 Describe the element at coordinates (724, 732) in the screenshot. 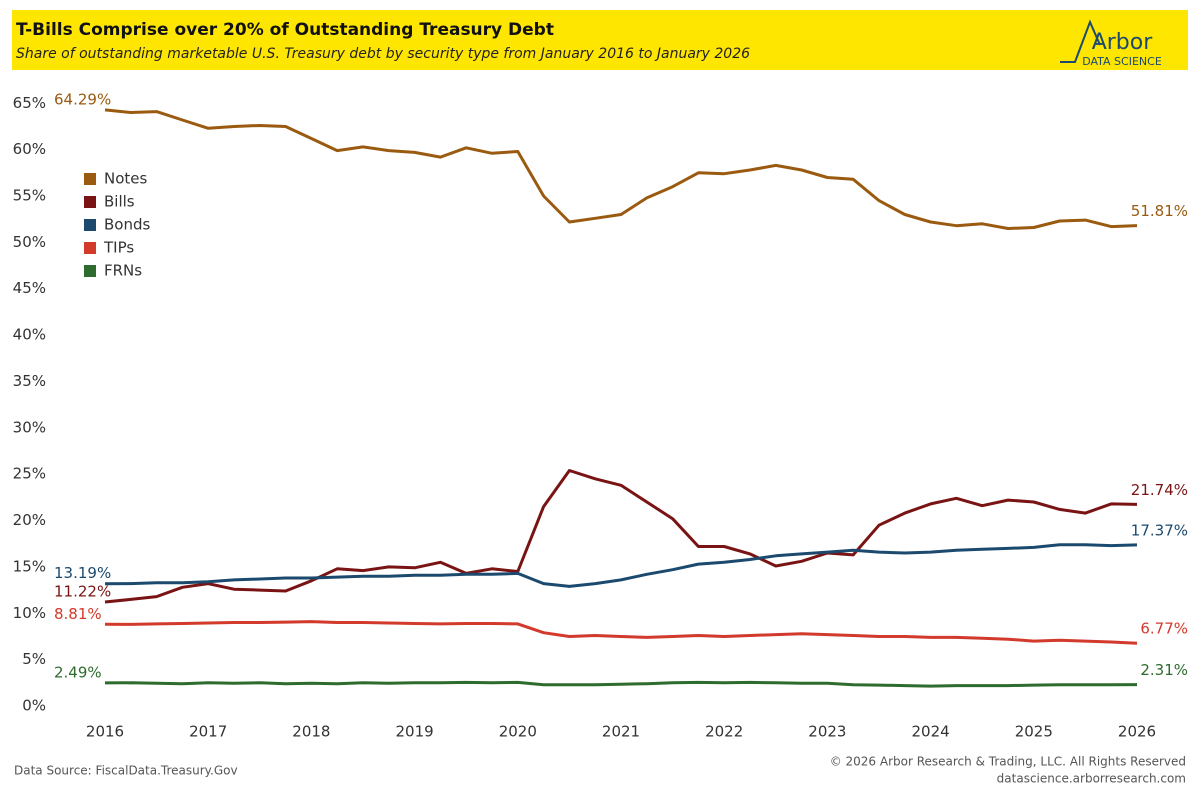

I see `x-tick-label: 2022` at that location.